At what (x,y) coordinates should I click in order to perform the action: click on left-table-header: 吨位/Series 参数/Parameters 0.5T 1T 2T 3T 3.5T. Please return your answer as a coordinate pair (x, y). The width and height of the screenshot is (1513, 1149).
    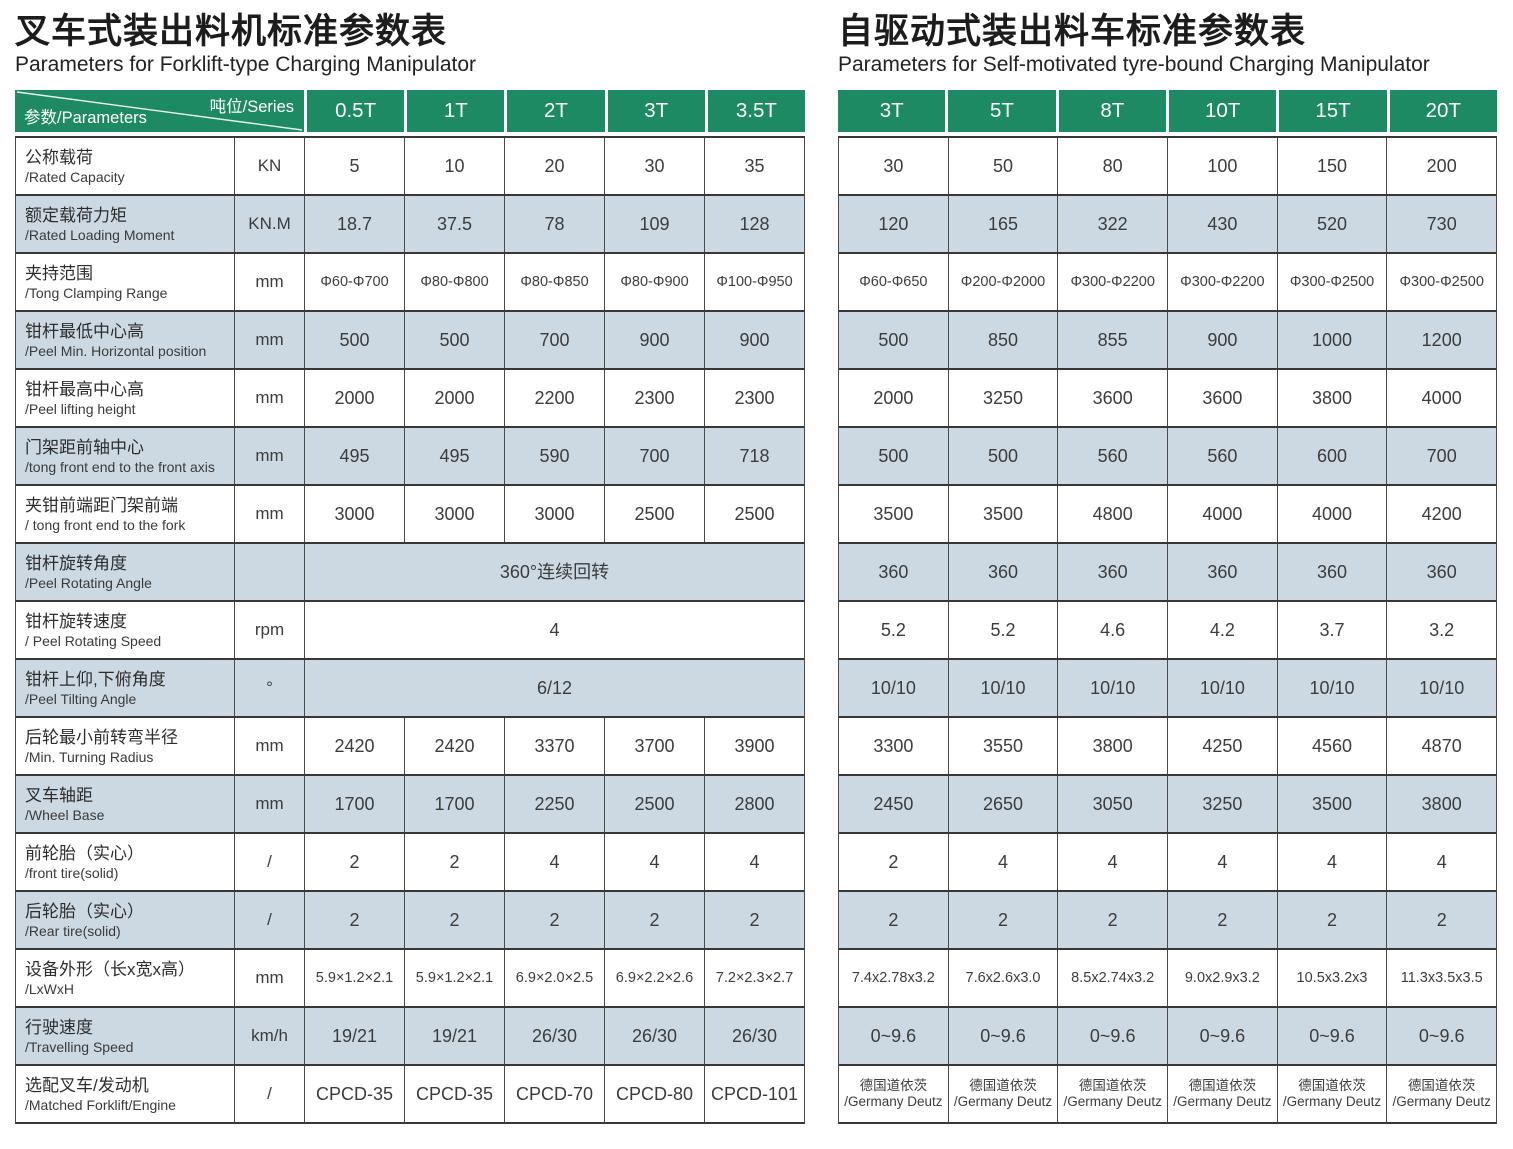
    Looking at the image, I should click on (410, 111).